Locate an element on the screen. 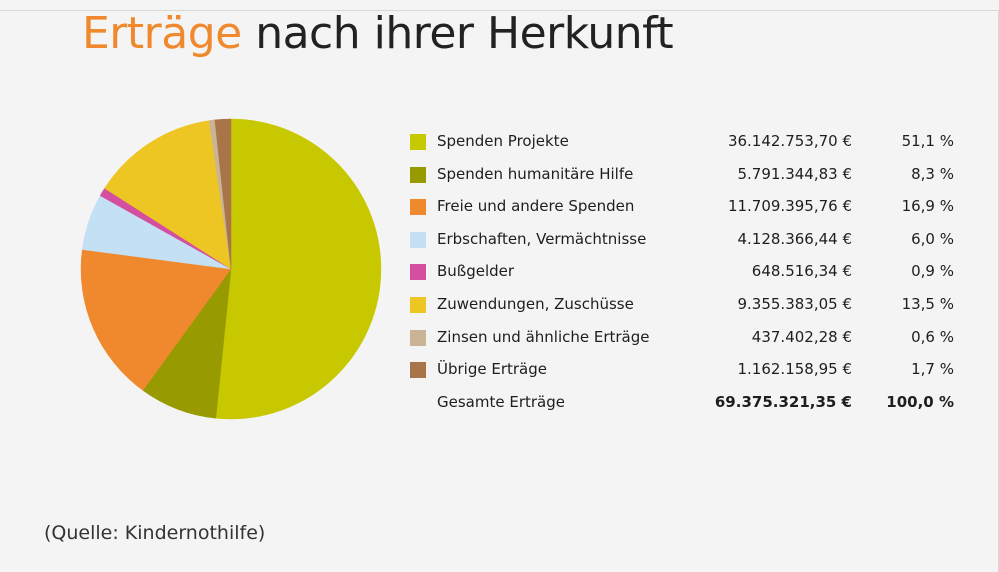 This screenshot has height=572, width=999. legend-amount: 36.142.753,70 € is located at coordinates (789, 141).